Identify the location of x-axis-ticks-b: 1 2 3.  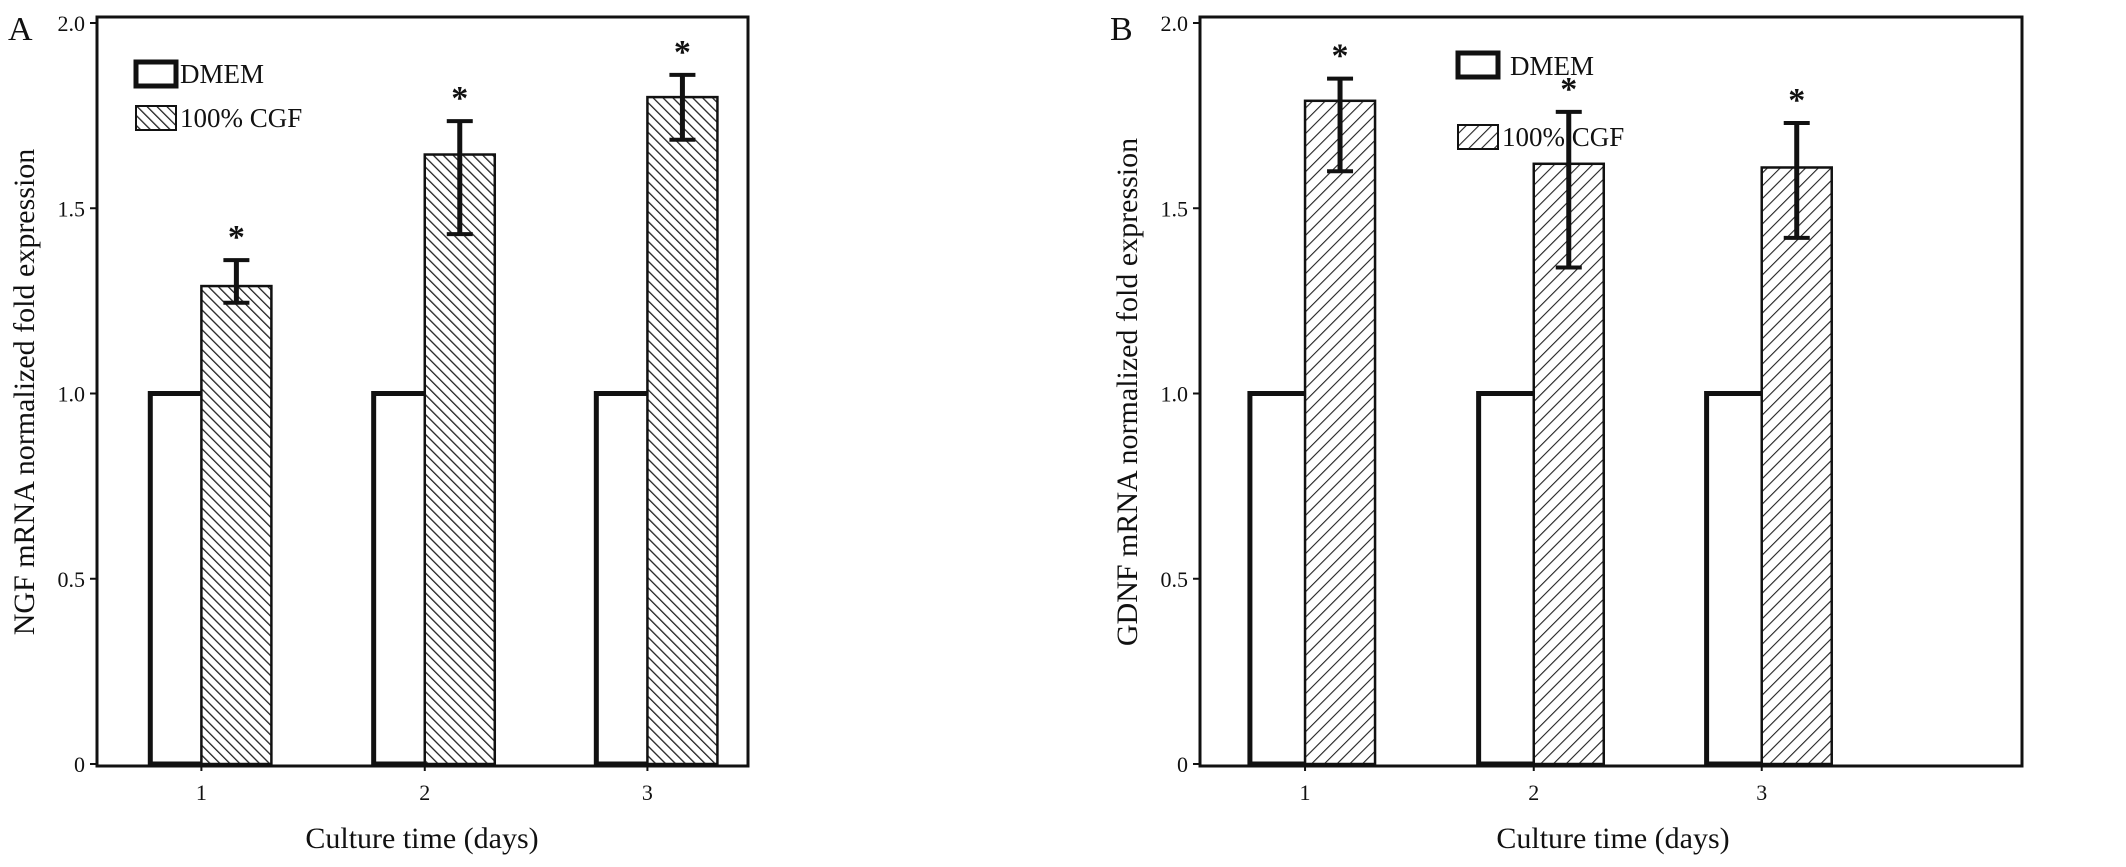
(1533, 784).